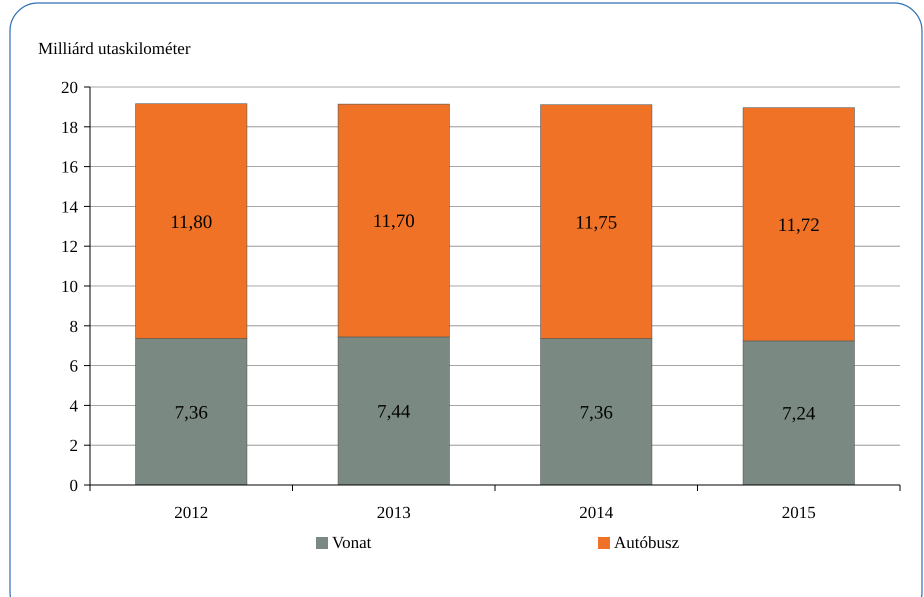 This screenshot has height=597, width=924. What do you see at coordinates (74, 366) in the screenshot?
I see `y-tick-label: 6` at bounding box center [74, 366].